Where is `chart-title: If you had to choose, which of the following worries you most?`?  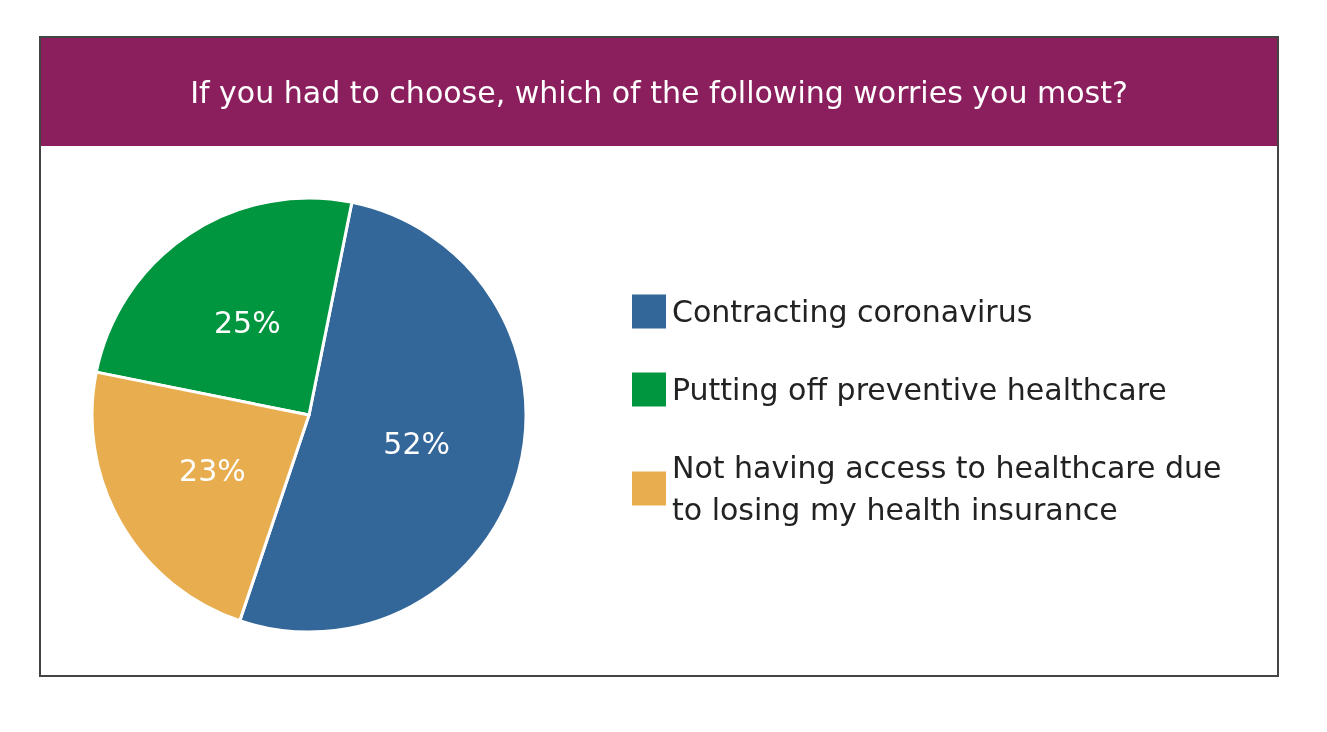 chart-title: If you had to choose, which of the following worries you most? is located at coordinates (659, 92).